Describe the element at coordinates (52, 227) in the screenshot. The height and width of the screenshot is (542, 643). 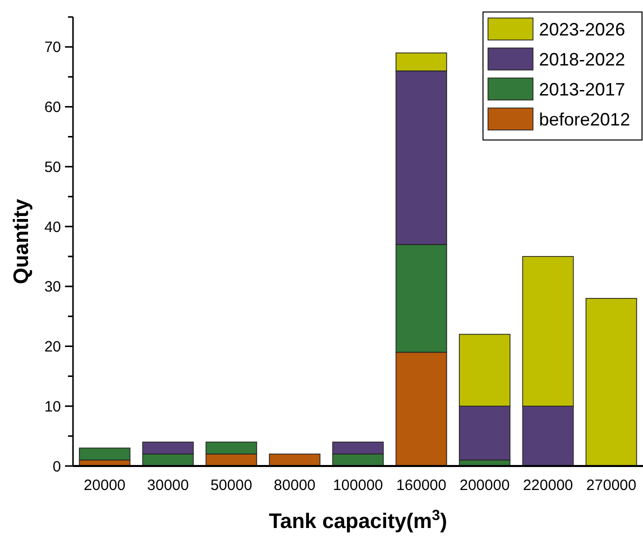
I see `y-tick-label: 40` at that location.